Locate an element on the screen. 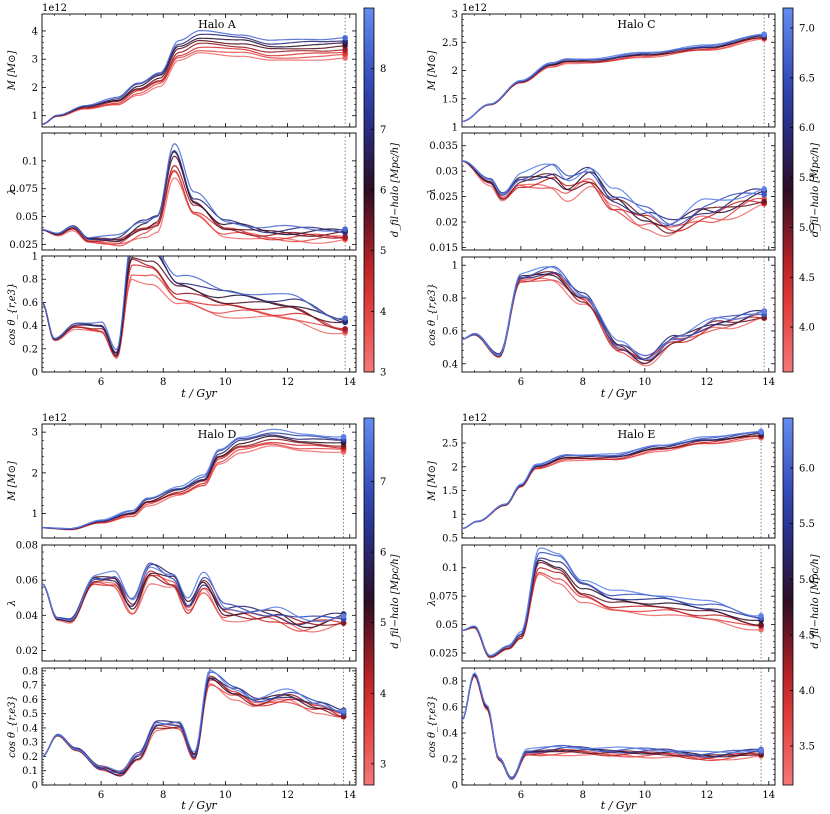  colorbar-tick-label: 4.5 is located at coordinates (807, 278).